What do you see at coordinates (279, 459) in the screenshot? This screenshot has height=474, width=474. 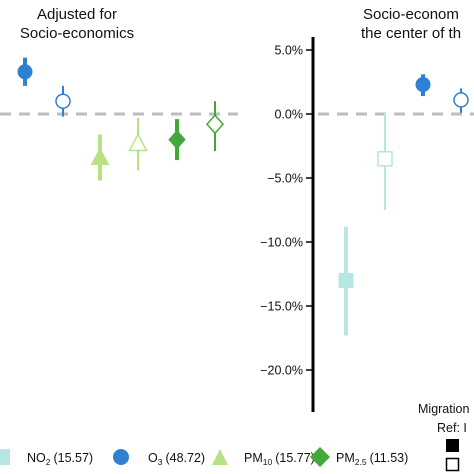 I see `legend-pm10-label: PM10 (15.77)` at bounding box center [279, 459].